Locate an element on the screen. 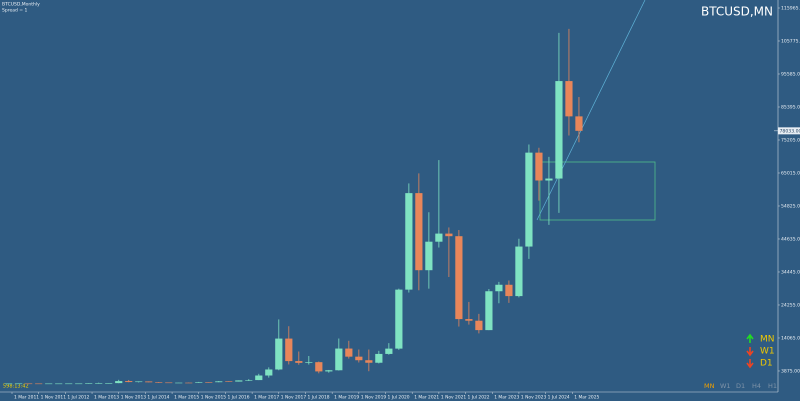 The image size is (800, 401). trend-label: MN is located at coordinates (767, 340).